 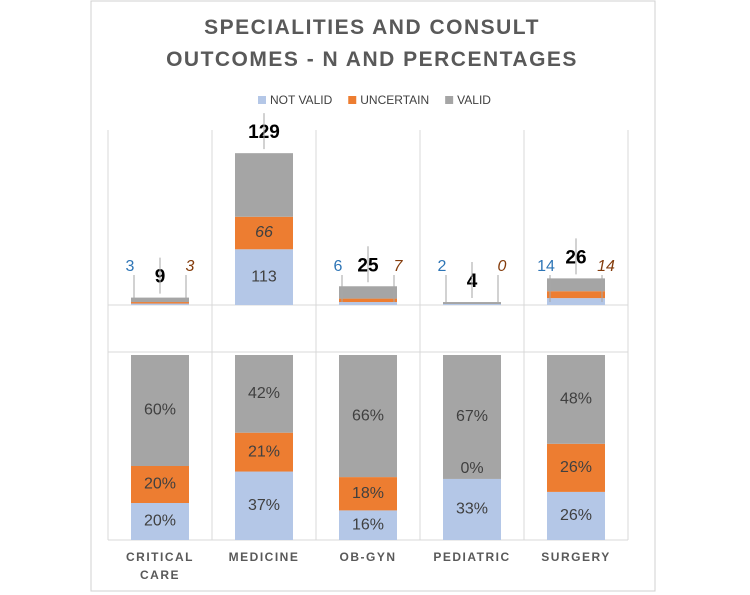 I want to click on data-label: 6, so click(x=338, y=266).